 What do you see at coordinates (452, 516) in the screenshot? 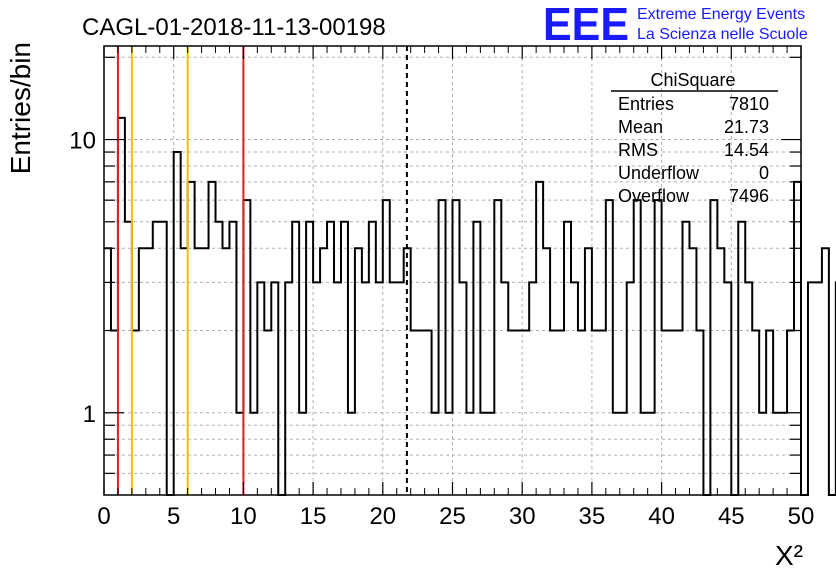
I see `x-tick-label: 25` at bounding box center [452, 516].